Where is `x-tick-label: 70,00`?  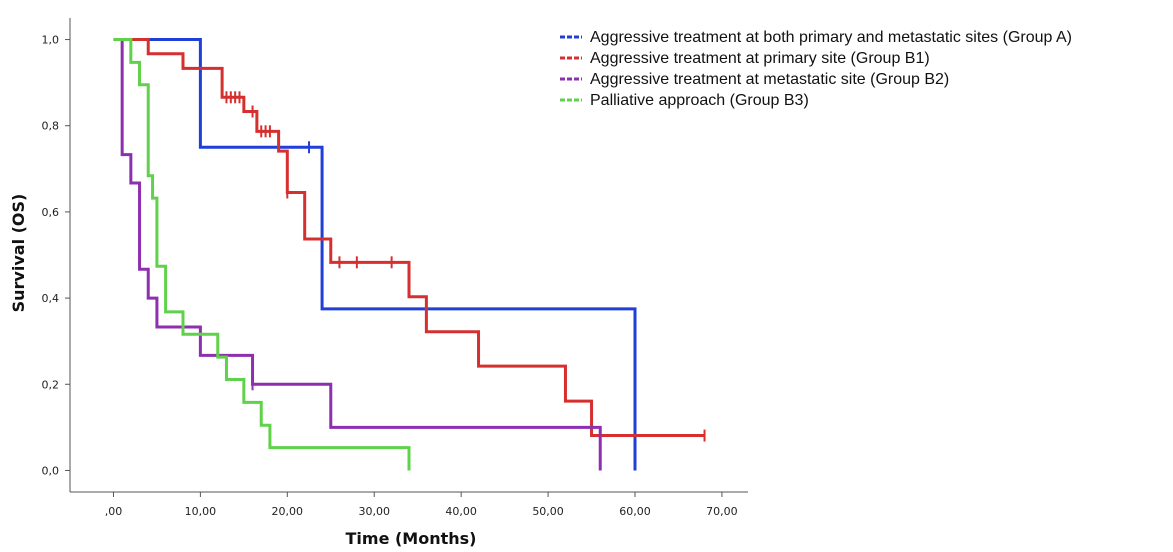
x-tick-label: 70,00 is located at coordinates (722, 511).